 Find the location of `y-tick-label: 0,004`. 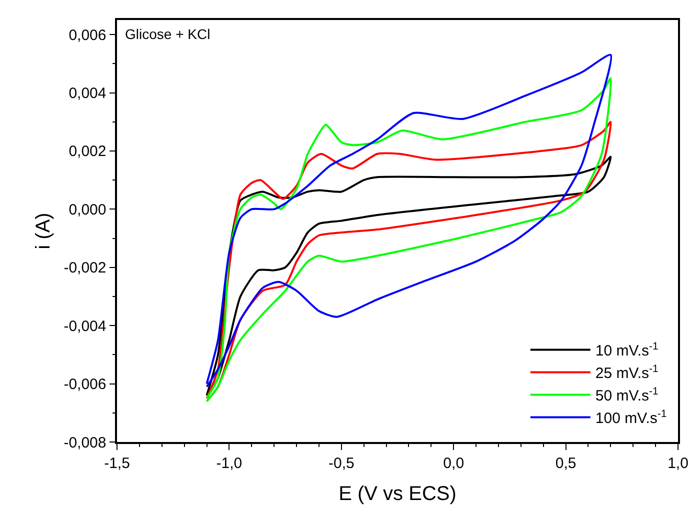

y-tick-label: 0,004 is located at coordinates (87, 93).